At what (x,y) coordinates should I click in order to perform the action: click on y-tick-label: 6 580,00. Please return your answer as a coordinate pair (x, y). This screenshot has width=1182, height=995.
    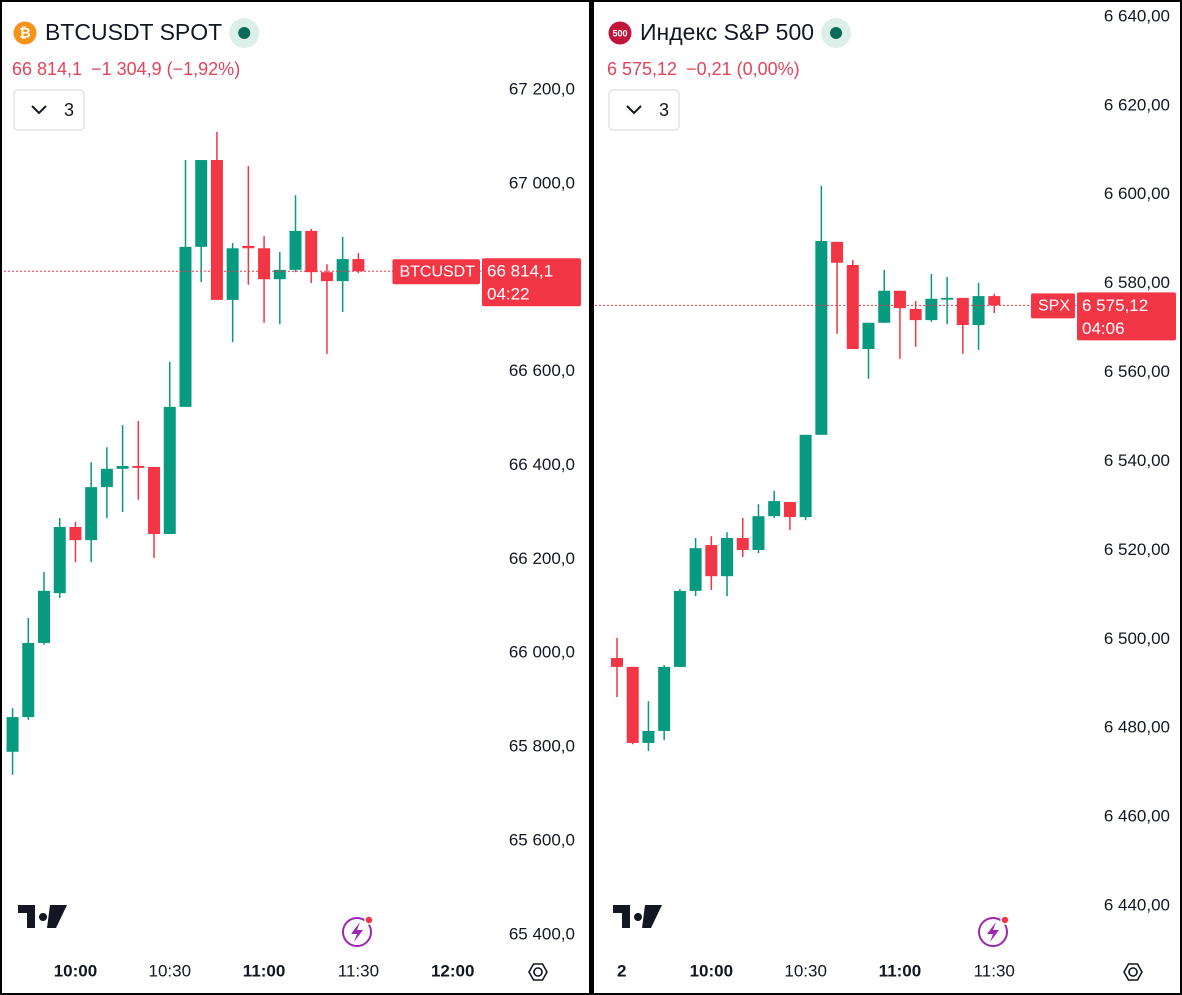
    Looking at the image, I should click on (1137, 282).